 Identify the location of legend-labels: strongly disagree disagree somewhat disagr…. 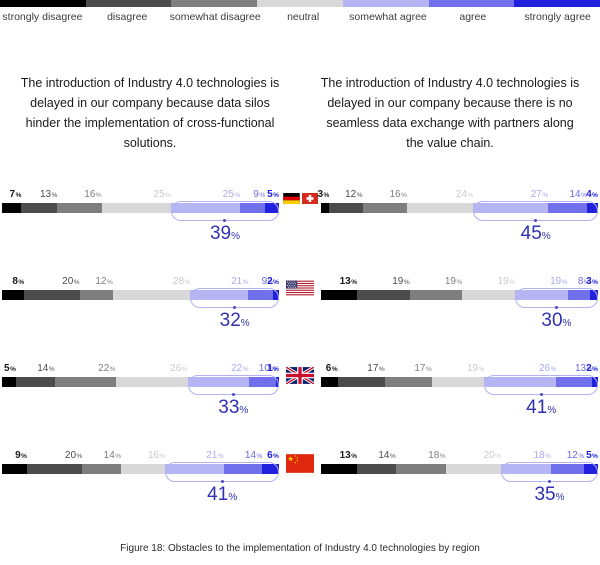
(300, 15).